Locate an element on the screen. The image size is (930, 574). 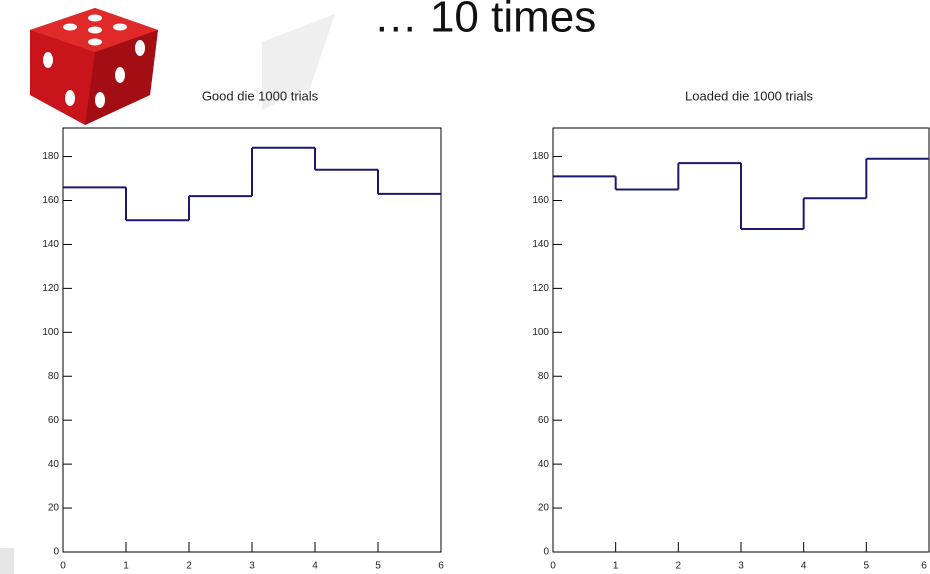
decor-wedge is located at coordinates (298, 62).